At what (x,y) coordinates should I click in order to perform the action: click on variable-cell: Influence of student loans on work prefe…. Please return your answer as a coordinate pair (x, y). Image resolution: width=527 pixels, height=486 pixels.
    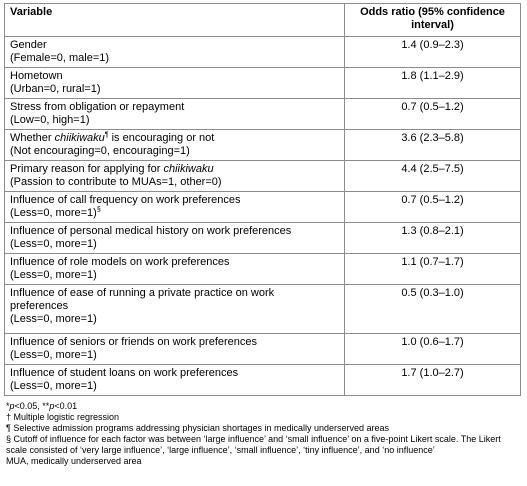
    Looking at the image, I should click on (174, 380).